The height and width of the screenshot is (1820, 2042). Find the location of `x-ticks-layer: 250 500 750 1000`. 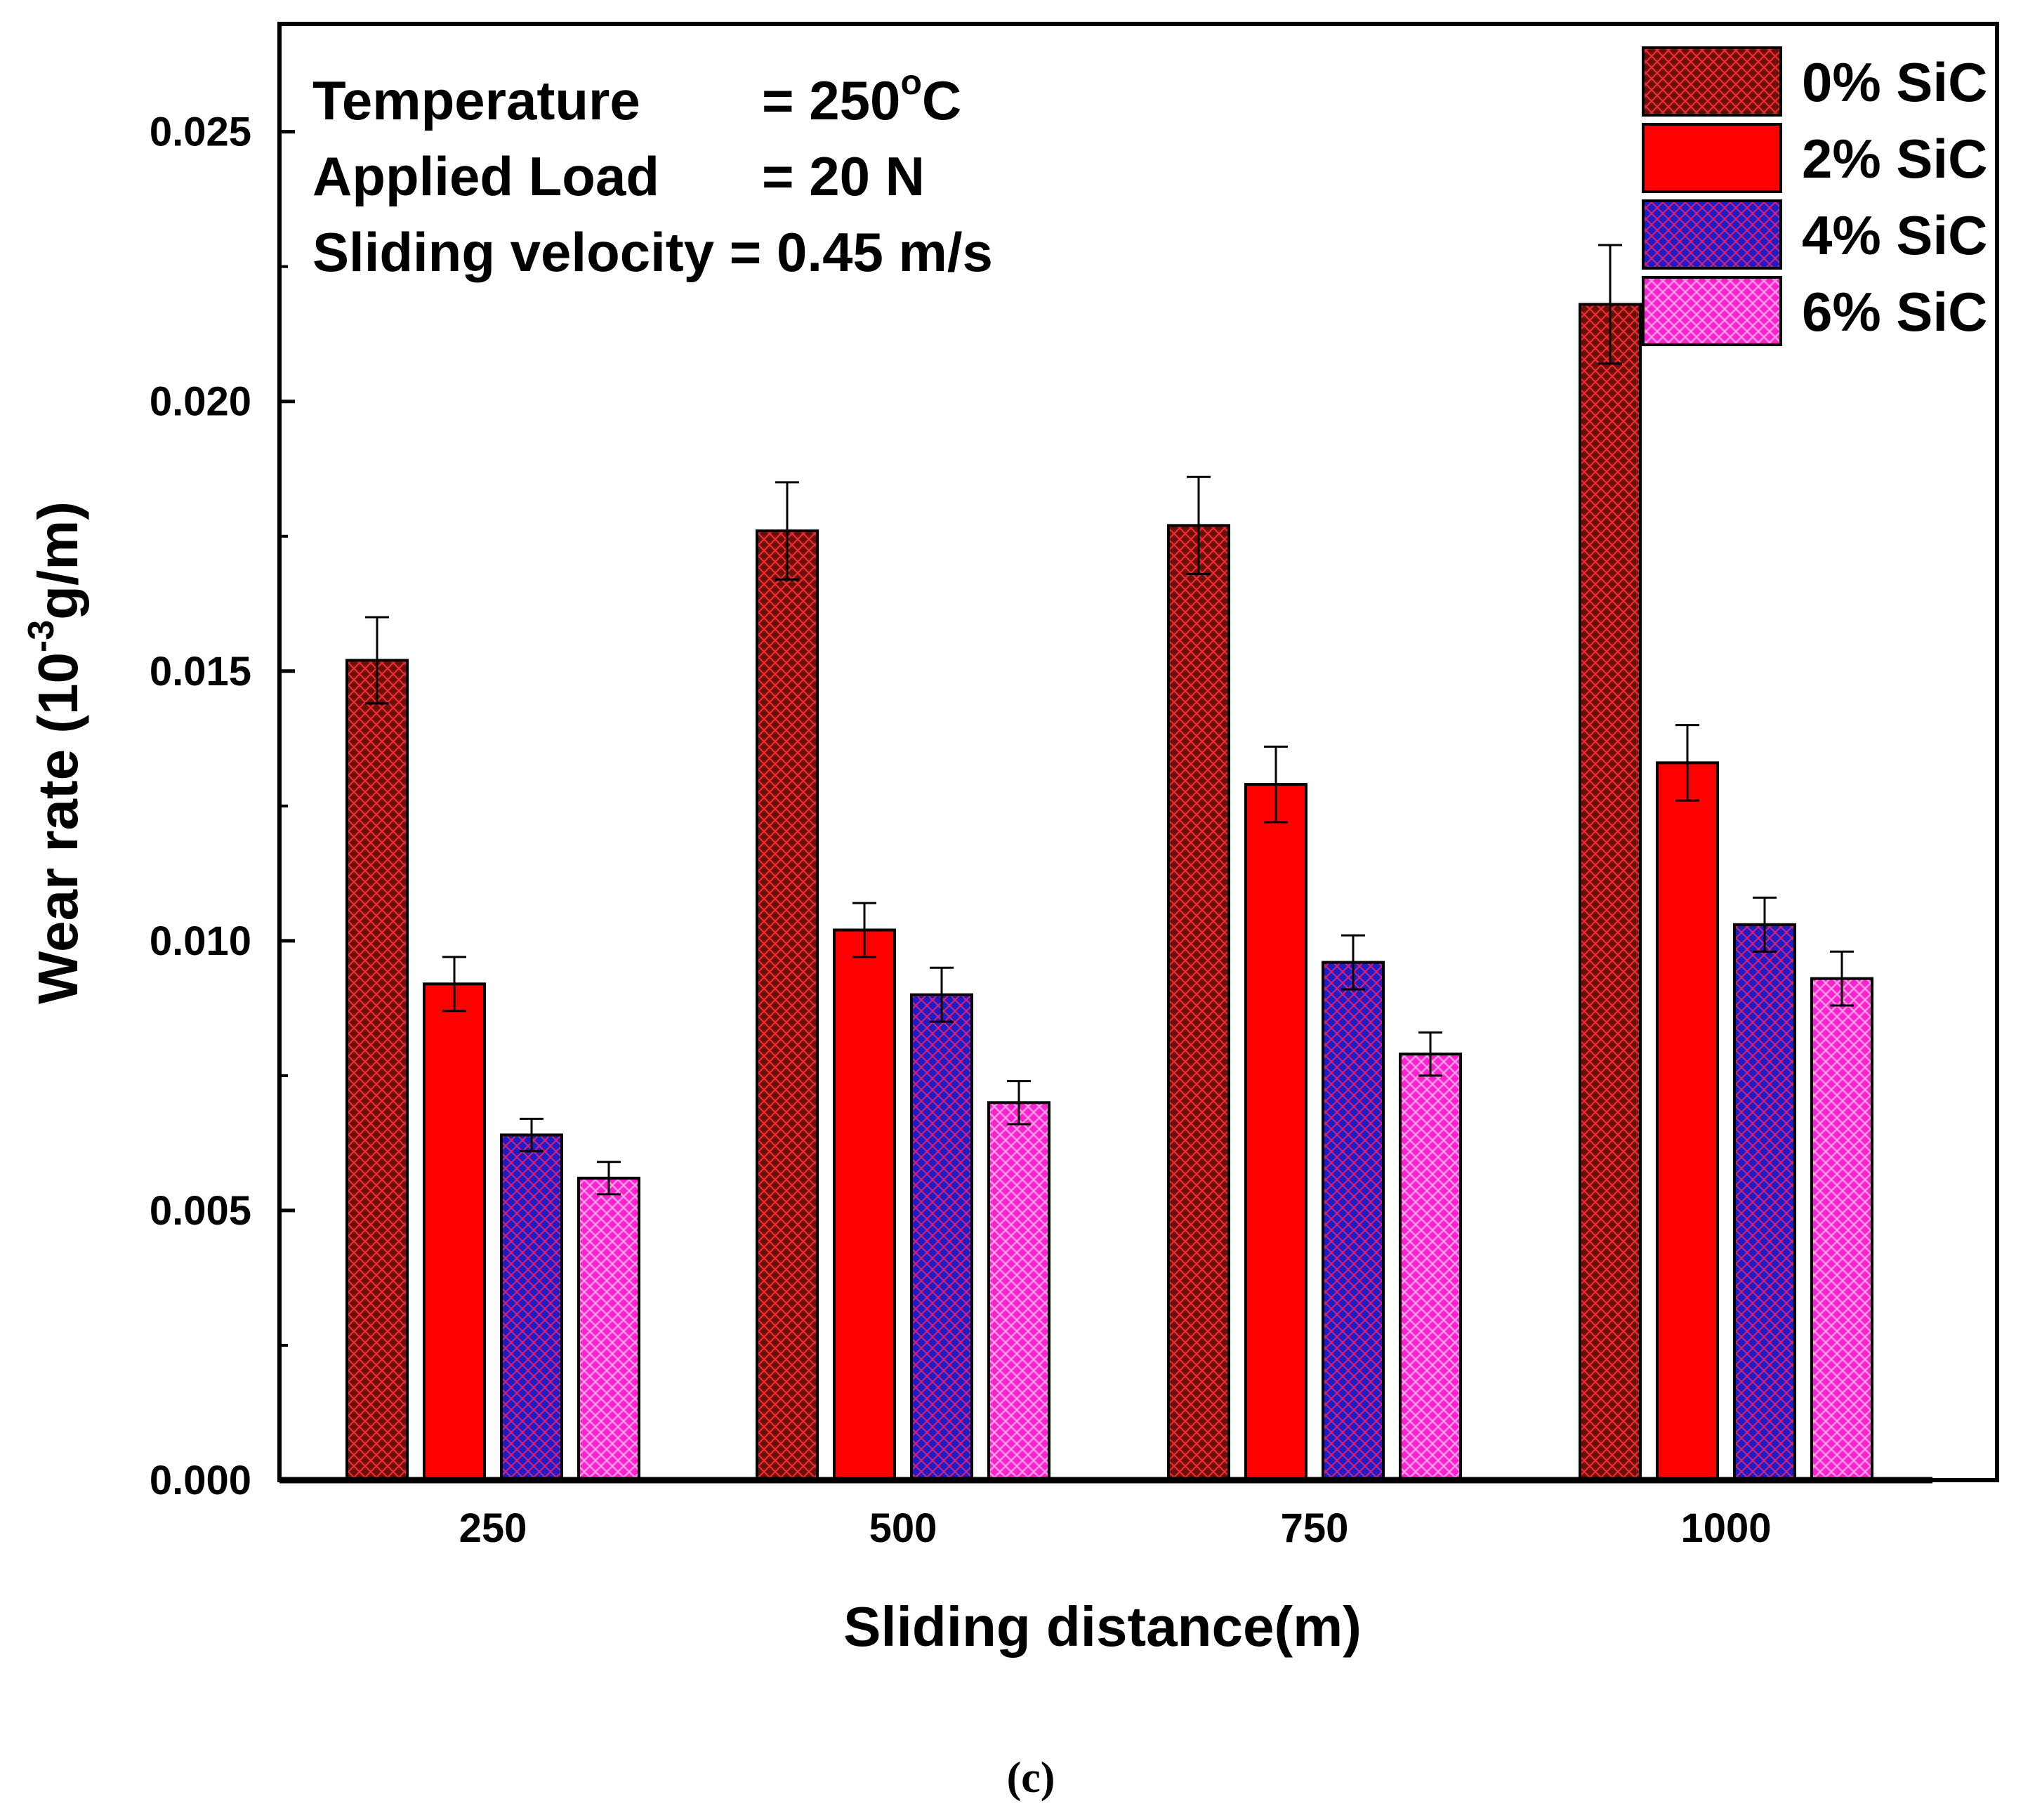

x-ticks-layer: 250 500 750 1000 is located at coordinates (1115, 1528).